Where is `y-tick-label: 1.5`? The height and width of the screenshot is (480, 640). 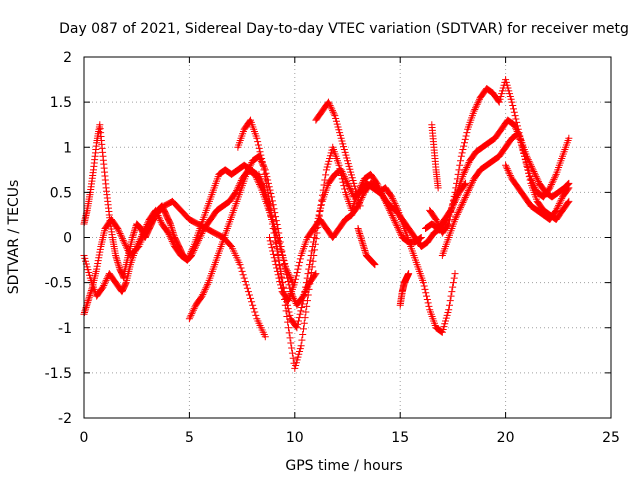
y-tick-label: 1.5 is located at coordinates (61, 103).